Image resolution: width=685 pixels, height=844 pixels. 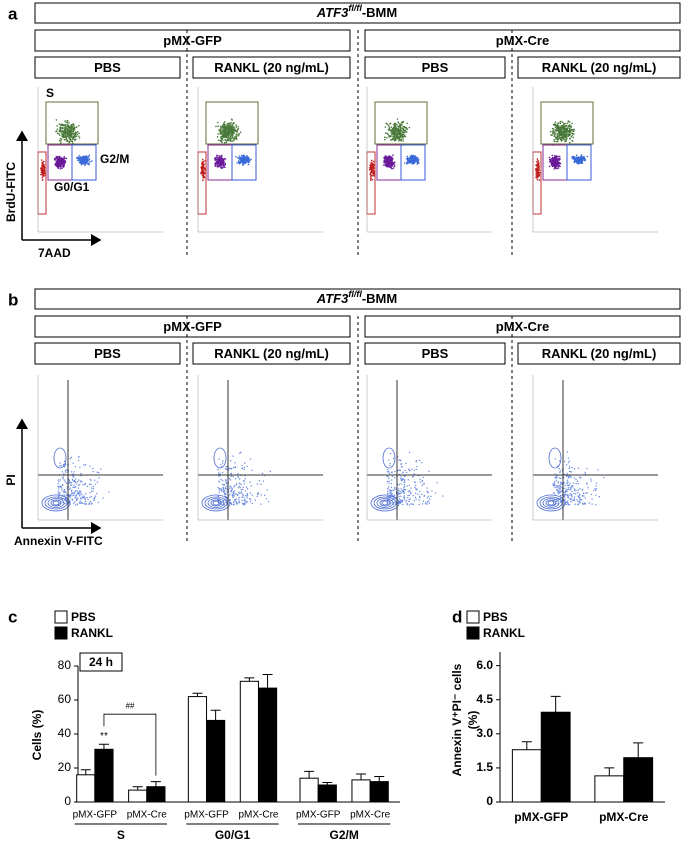 What do you see at coordinates (37, 735) in the screenshot?
I see `y-axis-label: Cells (%)` at bounding box center [37, 735].